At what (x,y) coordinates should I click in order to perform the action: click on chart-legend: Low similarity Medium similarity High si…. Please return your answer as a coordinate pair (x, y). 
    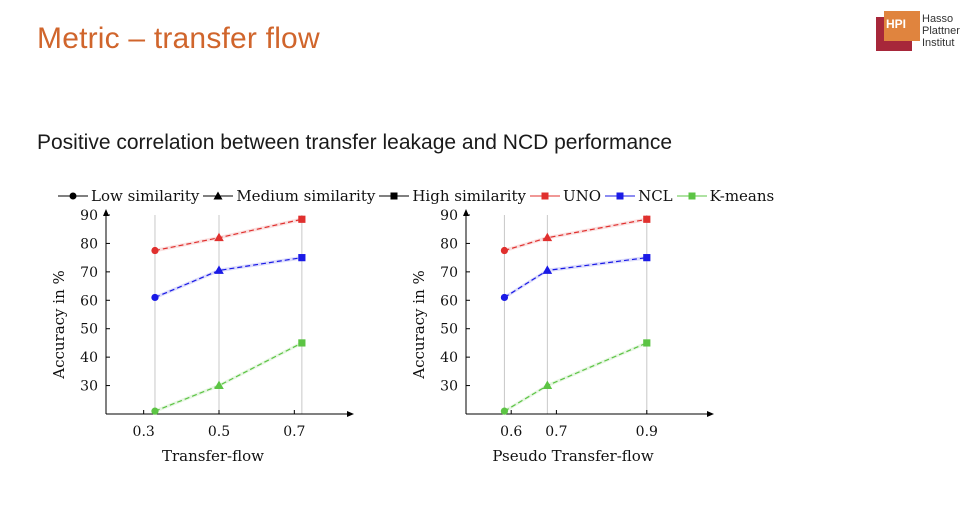
    Looking at the image, I should click on (418, 196).